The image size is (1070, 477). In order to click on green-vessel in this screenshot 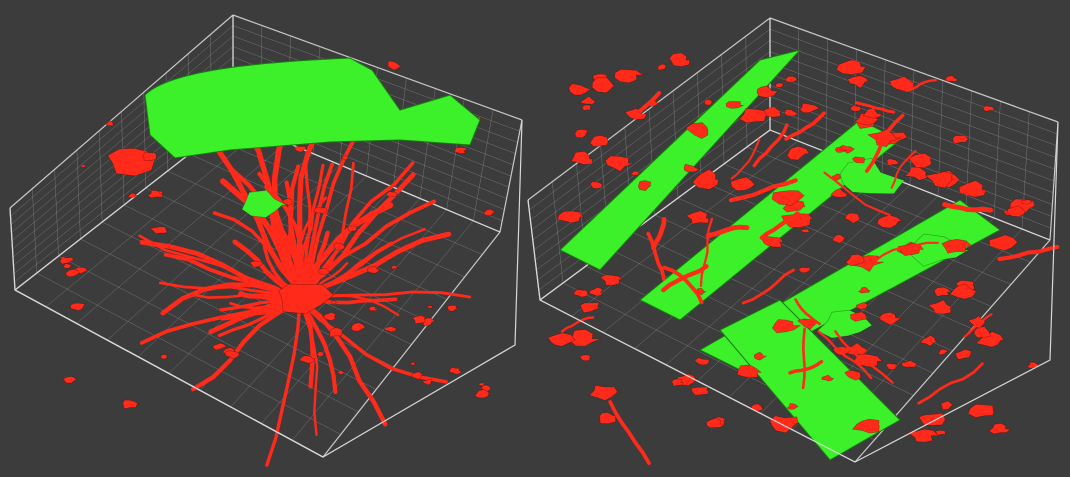, I will do `click(312, 108)`.